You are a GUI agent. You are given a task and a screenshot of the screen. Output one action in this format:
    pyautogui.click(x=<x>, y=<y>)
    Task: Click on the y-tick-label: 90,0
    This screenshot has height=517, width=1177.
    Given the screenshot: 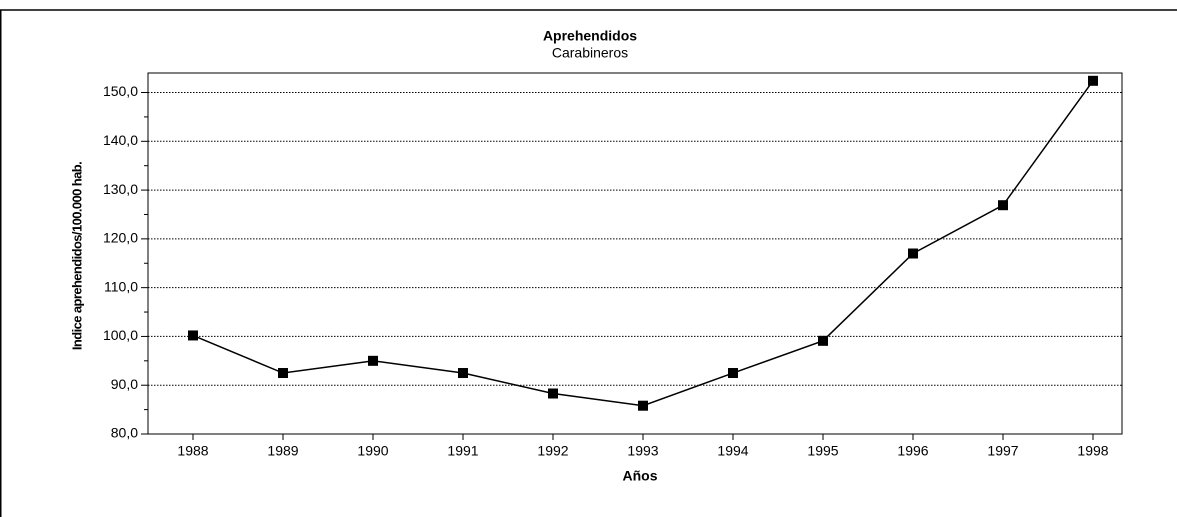 What is the action you would take?
    pyautogui.click(x=124, y=384)
    